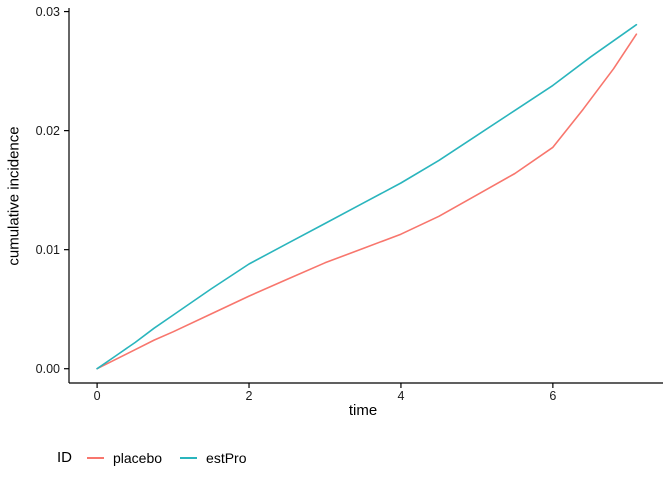  I want to click on x-tick-label: 2, so click(249, 396).